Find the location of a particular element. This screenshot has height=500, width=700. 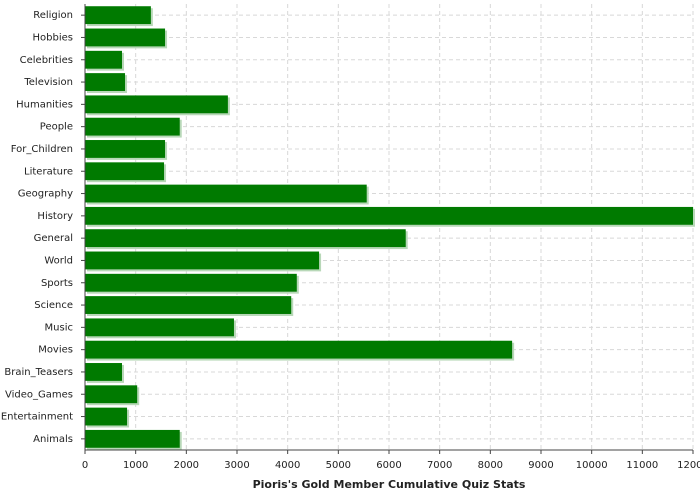

y-tick-label: Sports is located at coordinates (57, 283).